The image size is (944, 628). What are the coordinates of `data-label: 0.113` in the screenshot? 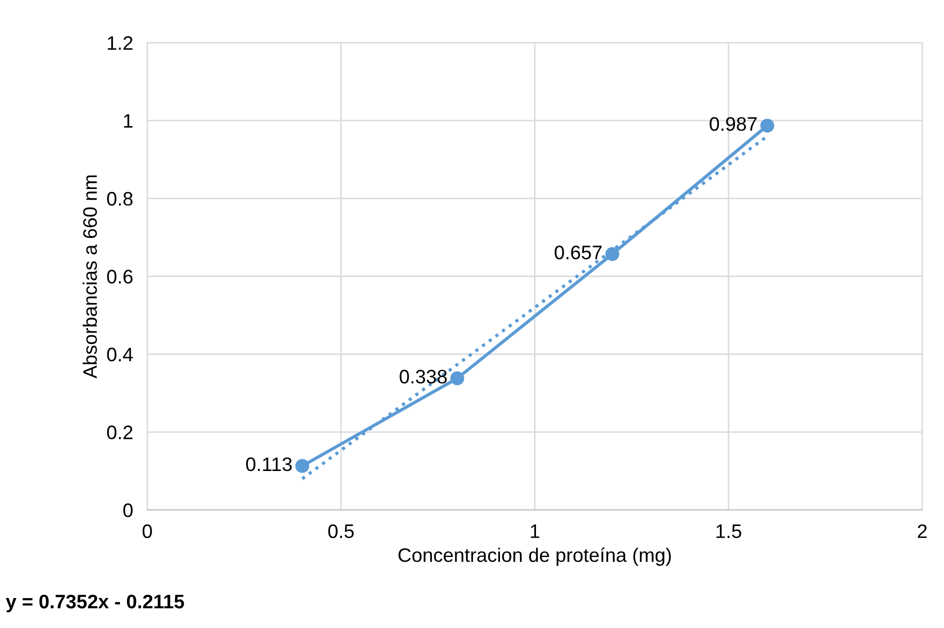 It's located at (269, 464).